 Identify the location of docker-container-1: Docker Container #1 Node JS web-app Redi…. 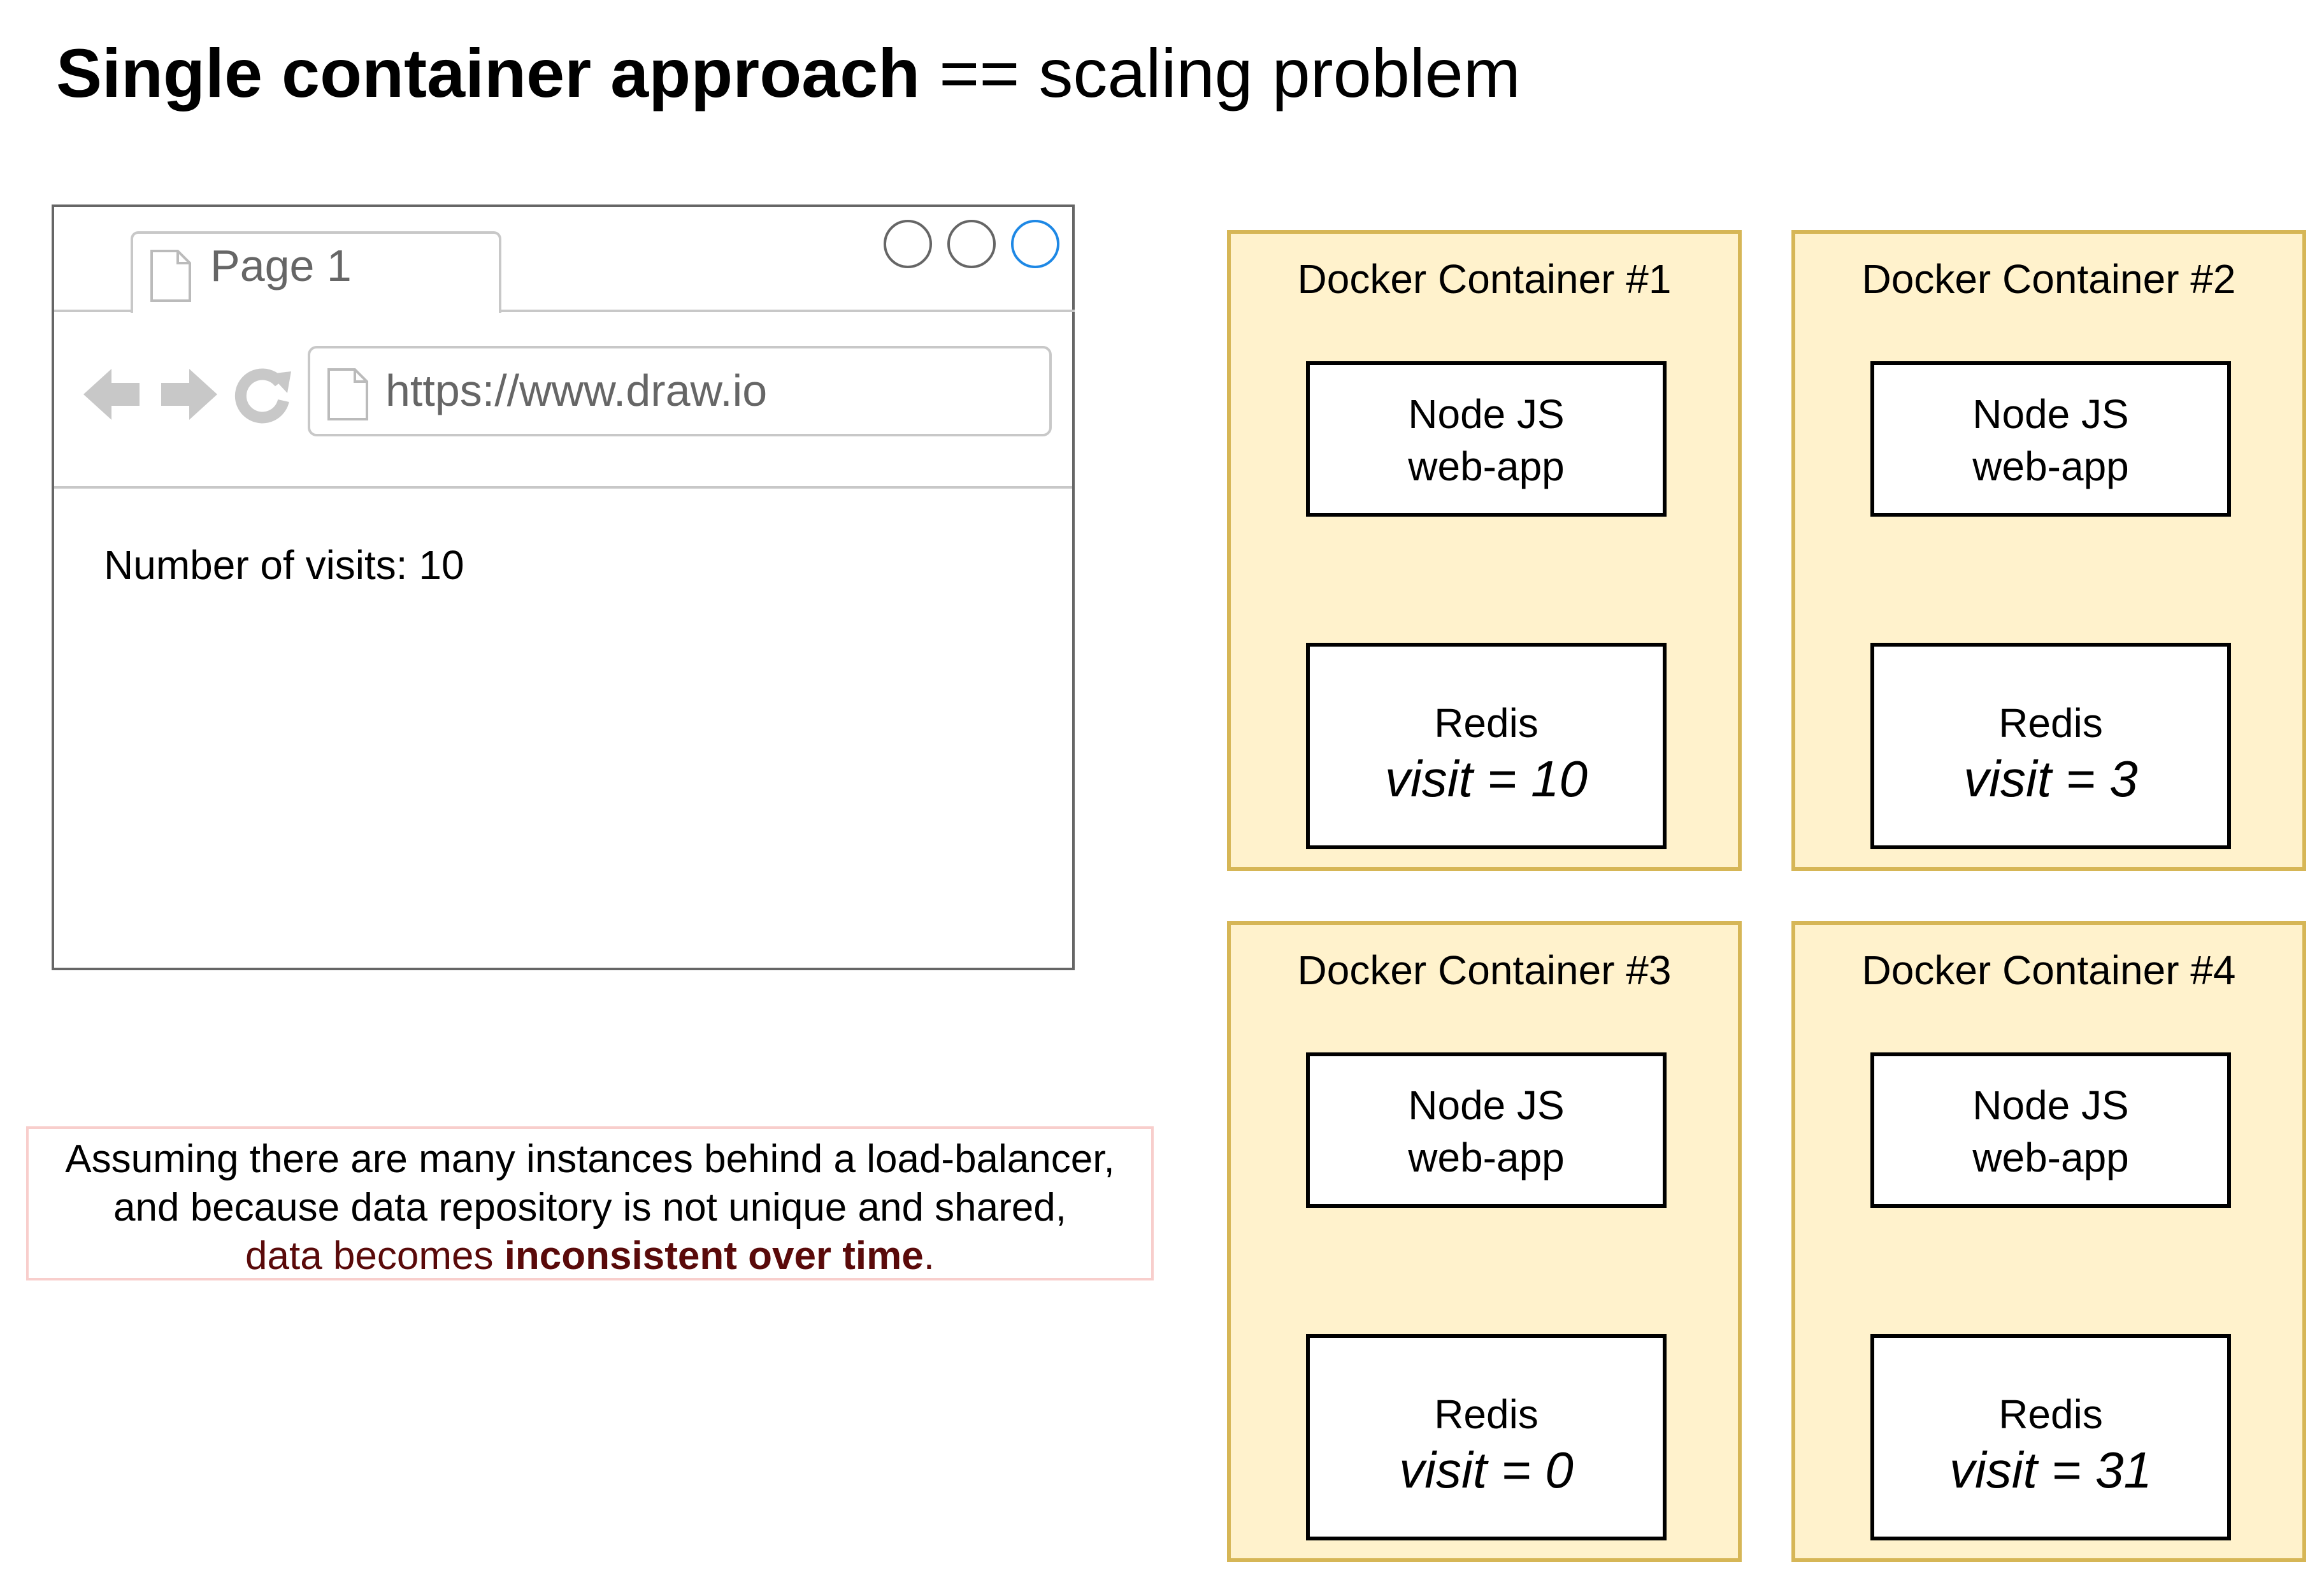
(1484, 550).